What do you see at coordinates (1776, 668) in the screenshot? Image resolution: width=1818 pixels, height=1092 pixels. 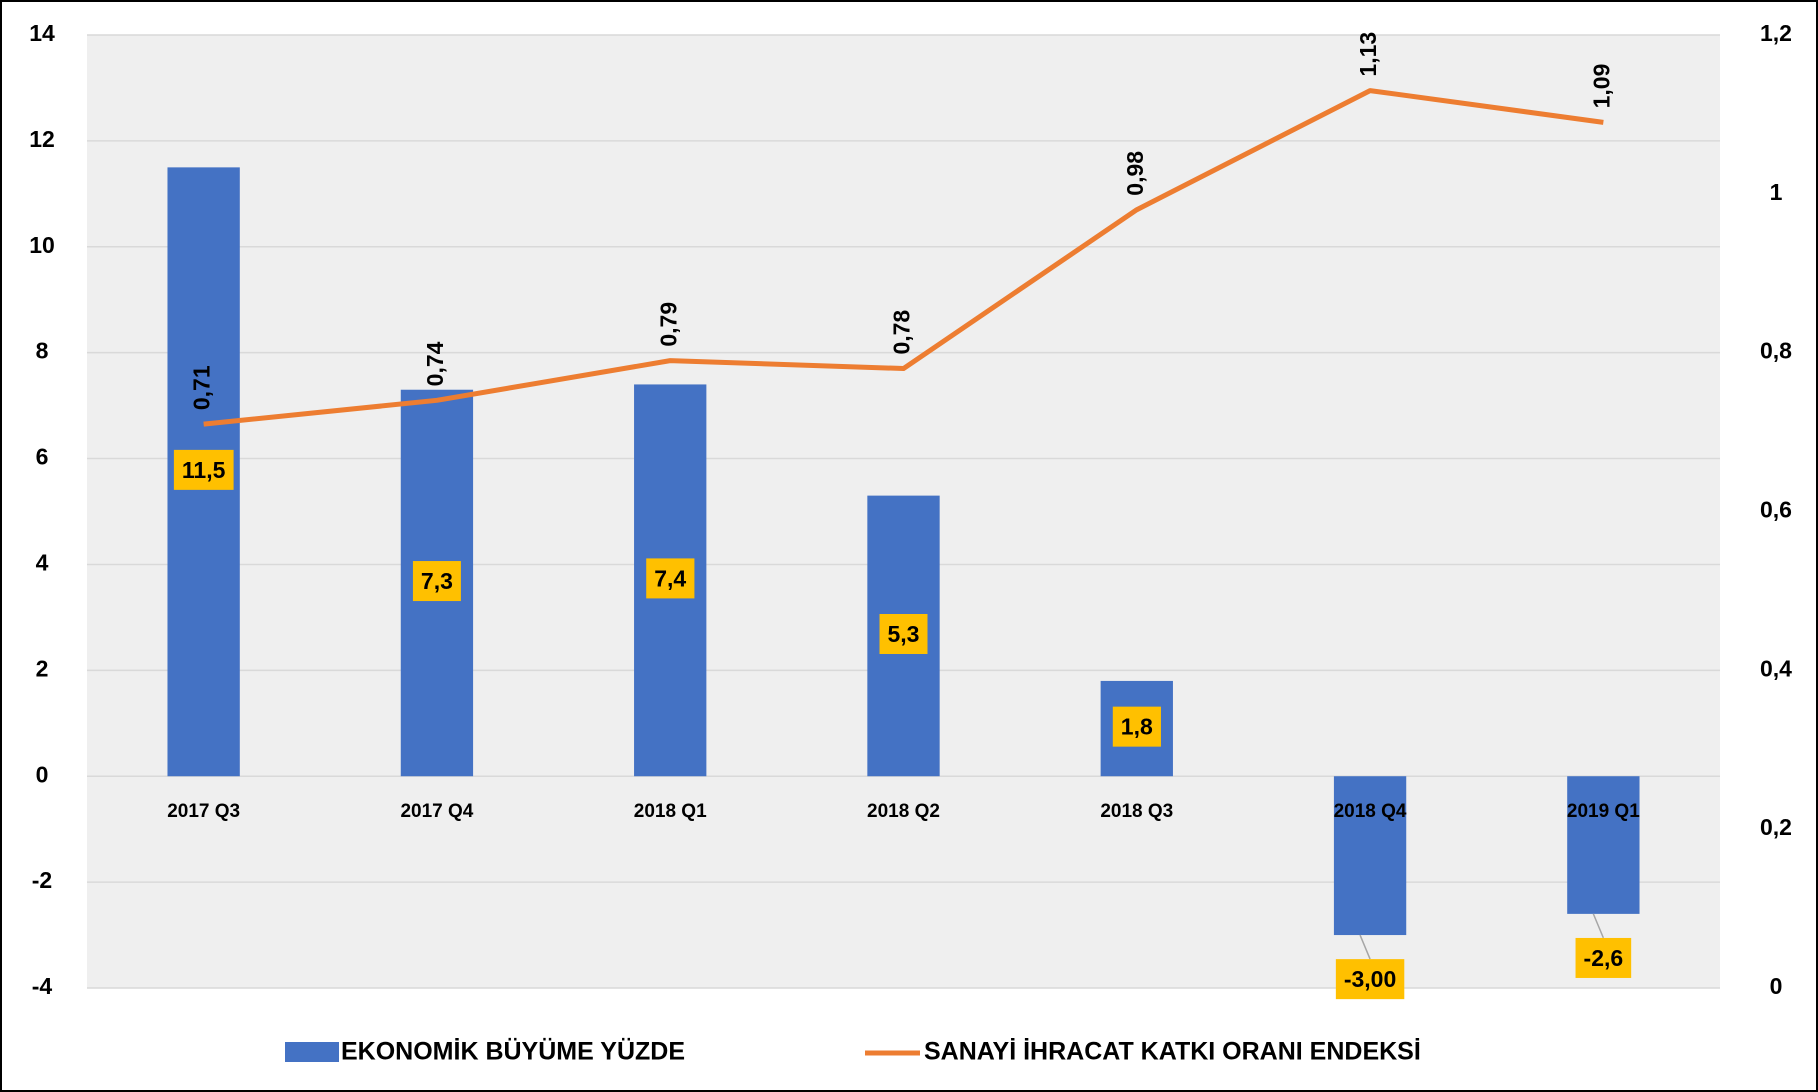 I see `y2-tick-label: 0,4` at bounding box center [1776, 668].